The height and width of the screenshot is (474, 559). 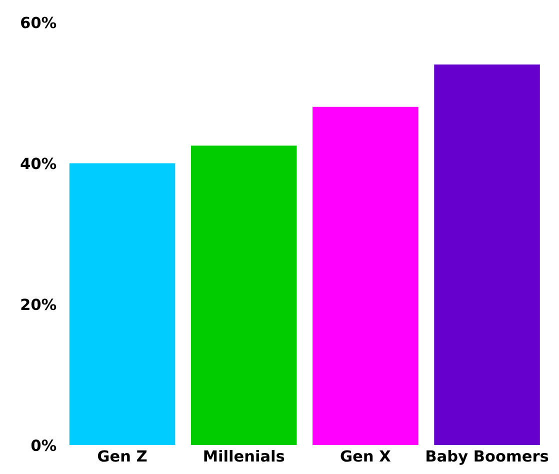 What do you see at coordinates (122, 456) in the screenshot?
I see `x-tick-label: Gen Z` at bounding box center [122, 456].